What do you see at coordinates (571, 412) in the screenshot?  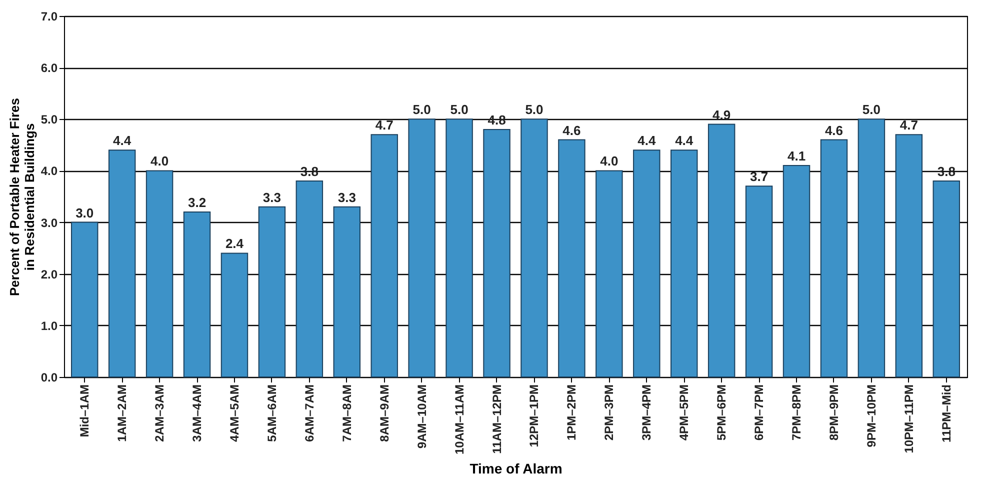 I see `x-tick-label: 1PM–2PM` at bounding box center [571, 412].